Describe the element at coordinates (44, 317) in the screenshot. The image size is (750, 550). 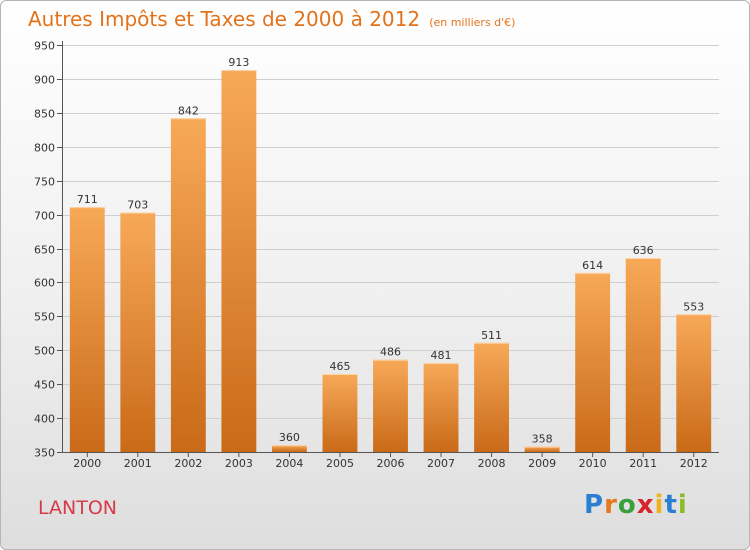
I see `y-tick-label: 550` at that location.